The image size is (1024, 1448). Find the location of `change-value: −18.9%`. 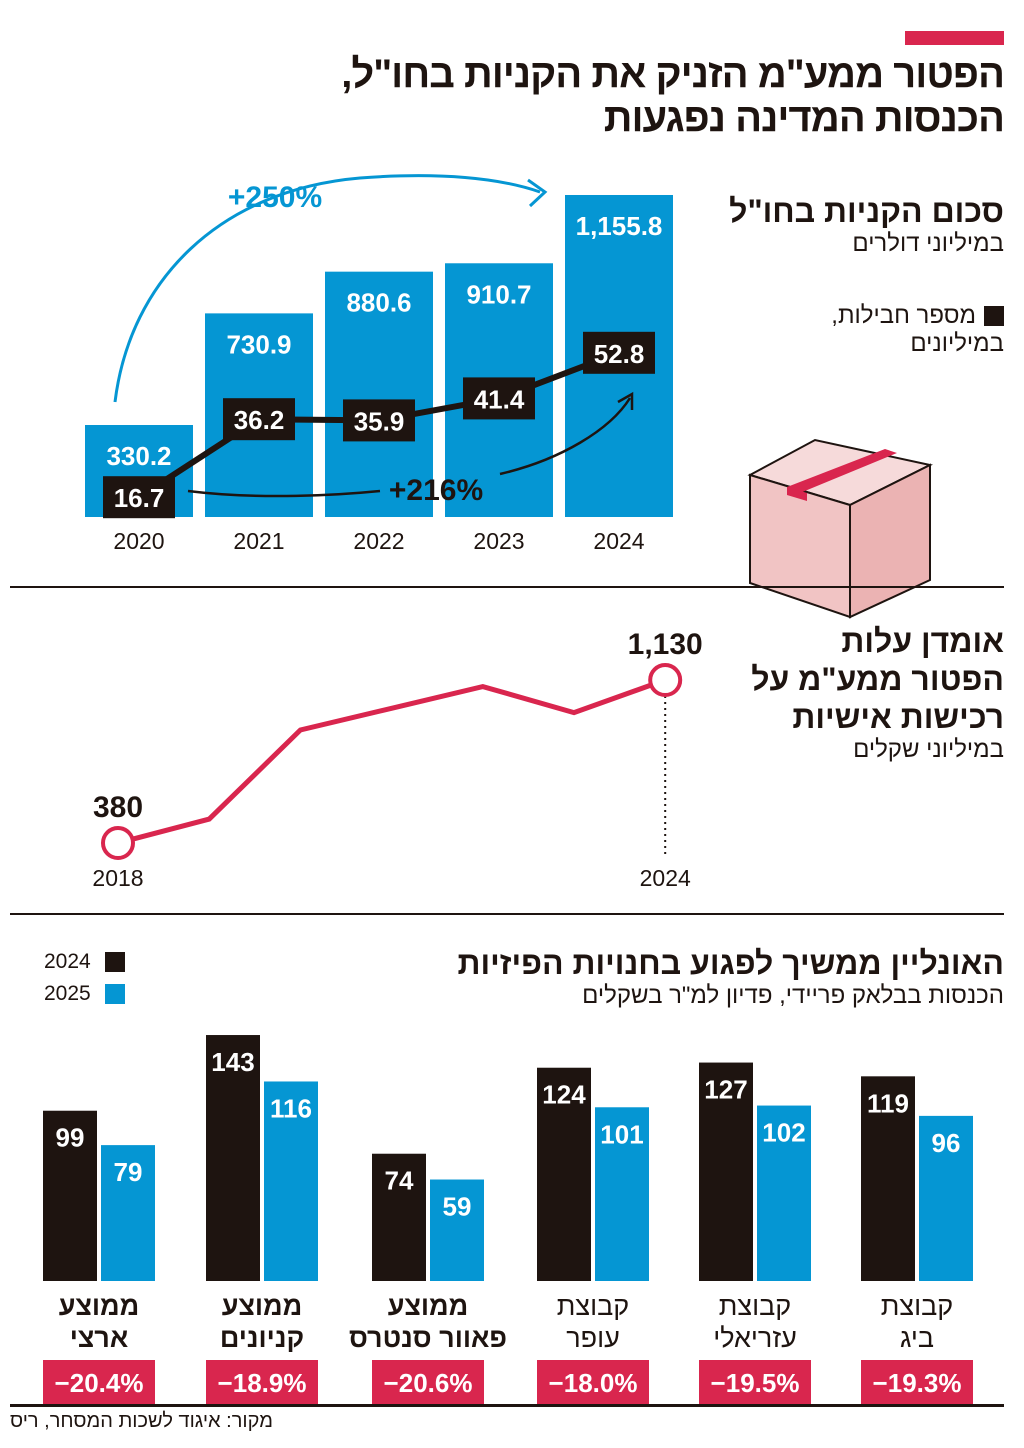

change-value: −18.9% is located at coordinates (262, 1383).